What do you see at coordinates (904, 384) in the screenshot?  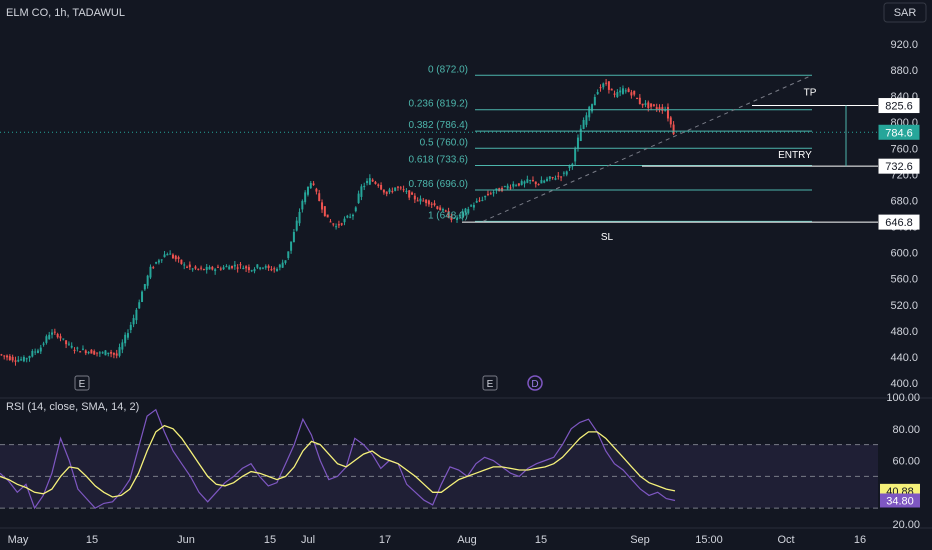 I see `price-tick-label: 400.0` at bounding box center [904, 384].